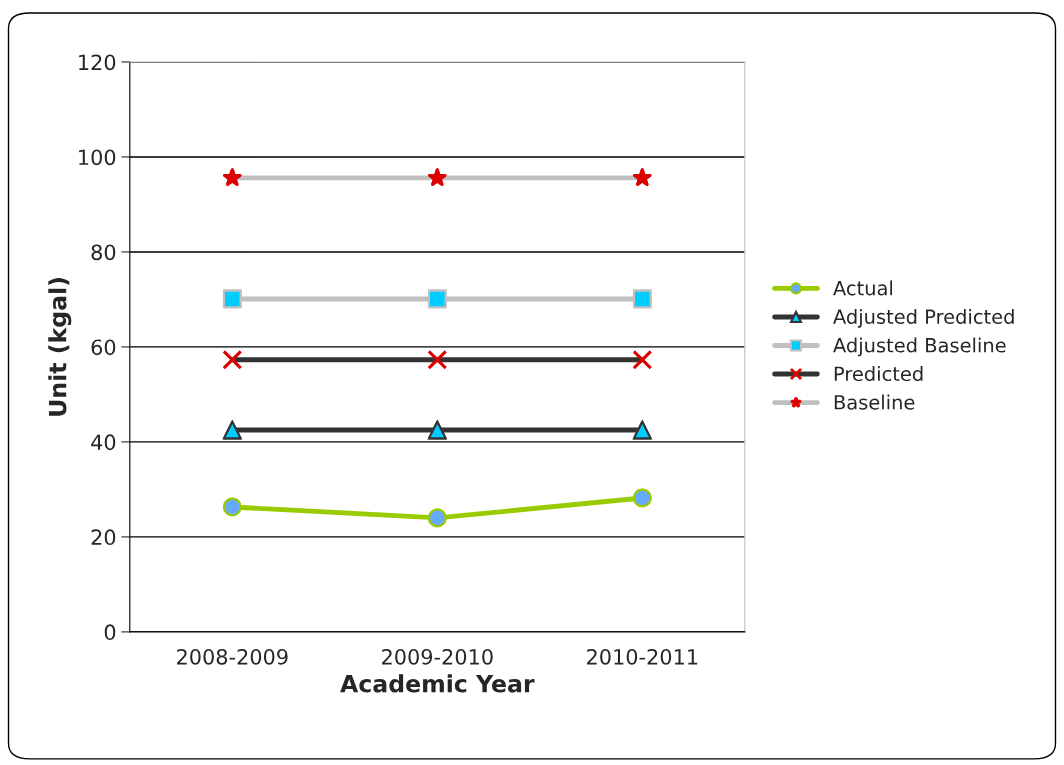 The image size is (1064, 765). Describe the element at coordinates (642, 656) in the screenshot. I see `x-tick-label: 2010-2011` at that location.